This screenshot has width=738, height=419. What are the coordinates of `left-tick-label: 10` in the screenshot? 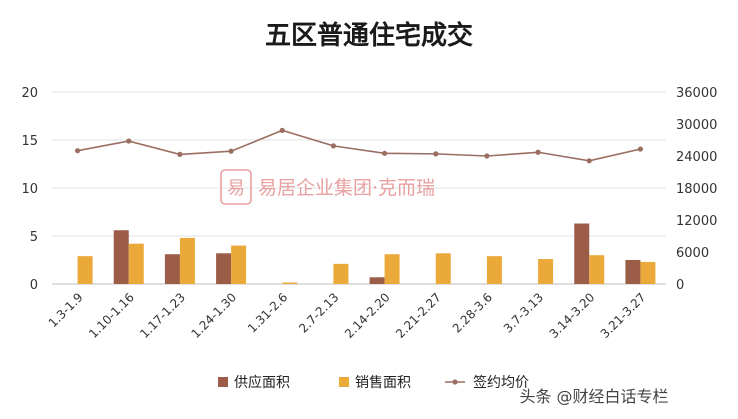 It's located at (29, 189).